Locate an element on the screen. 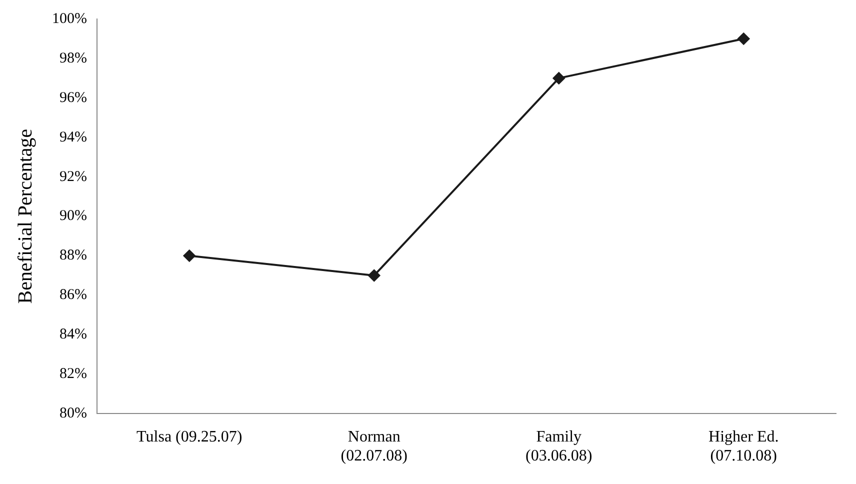  x-tick-label: Tulsa (09.25.07) is located at coordinates (189, 437).